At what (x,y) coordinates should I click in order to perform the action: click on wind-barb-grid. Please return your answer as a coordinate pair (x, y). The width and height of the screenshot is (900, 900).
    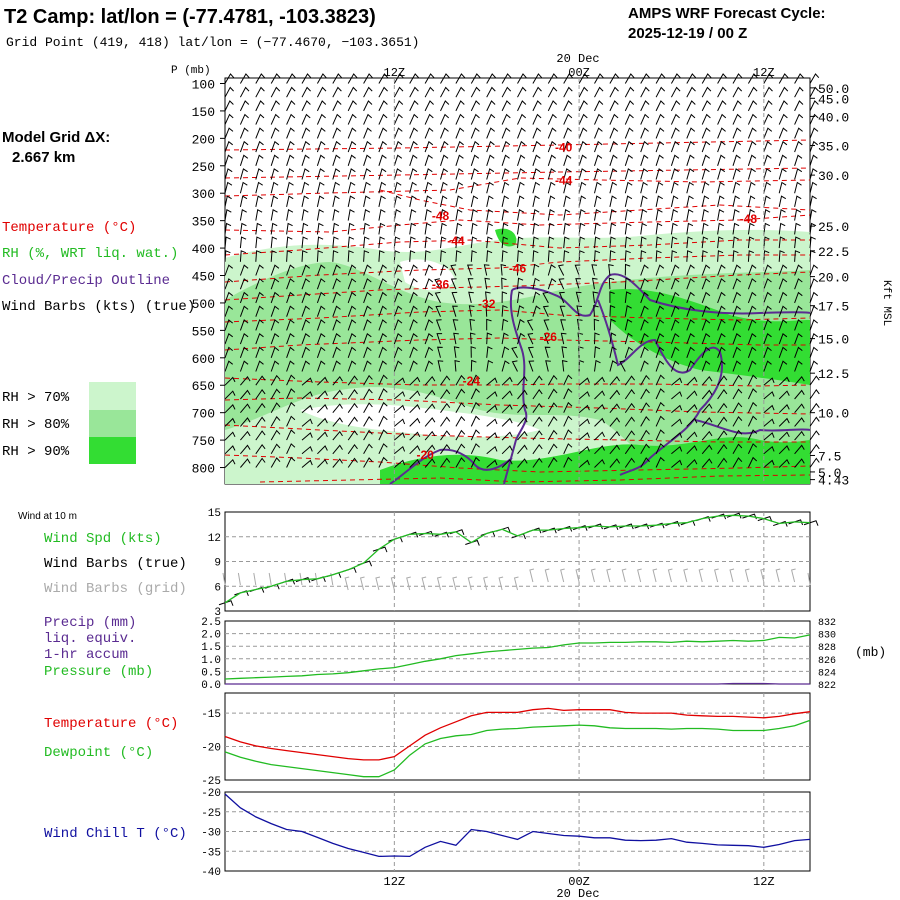
    Looking at the image, I should click on (578, 575).